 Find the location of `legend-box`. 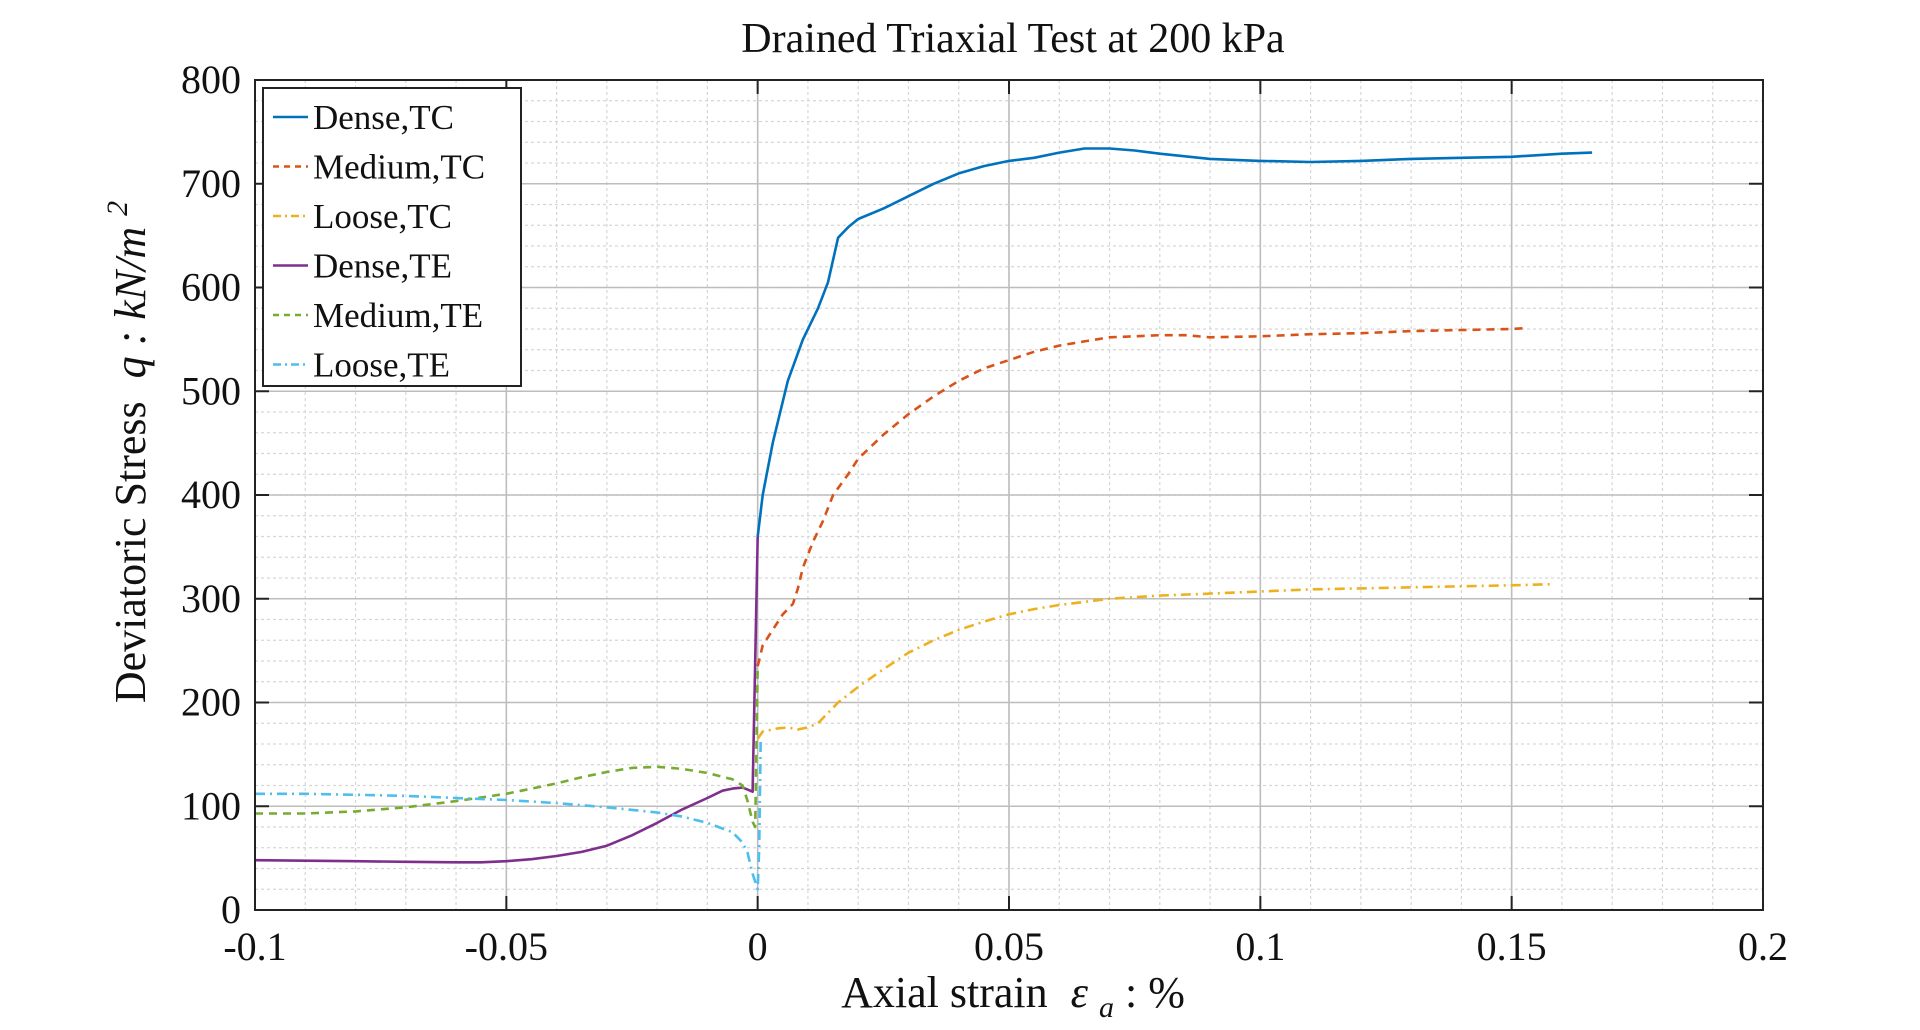

legend-box is located at coordinates (392, 237).